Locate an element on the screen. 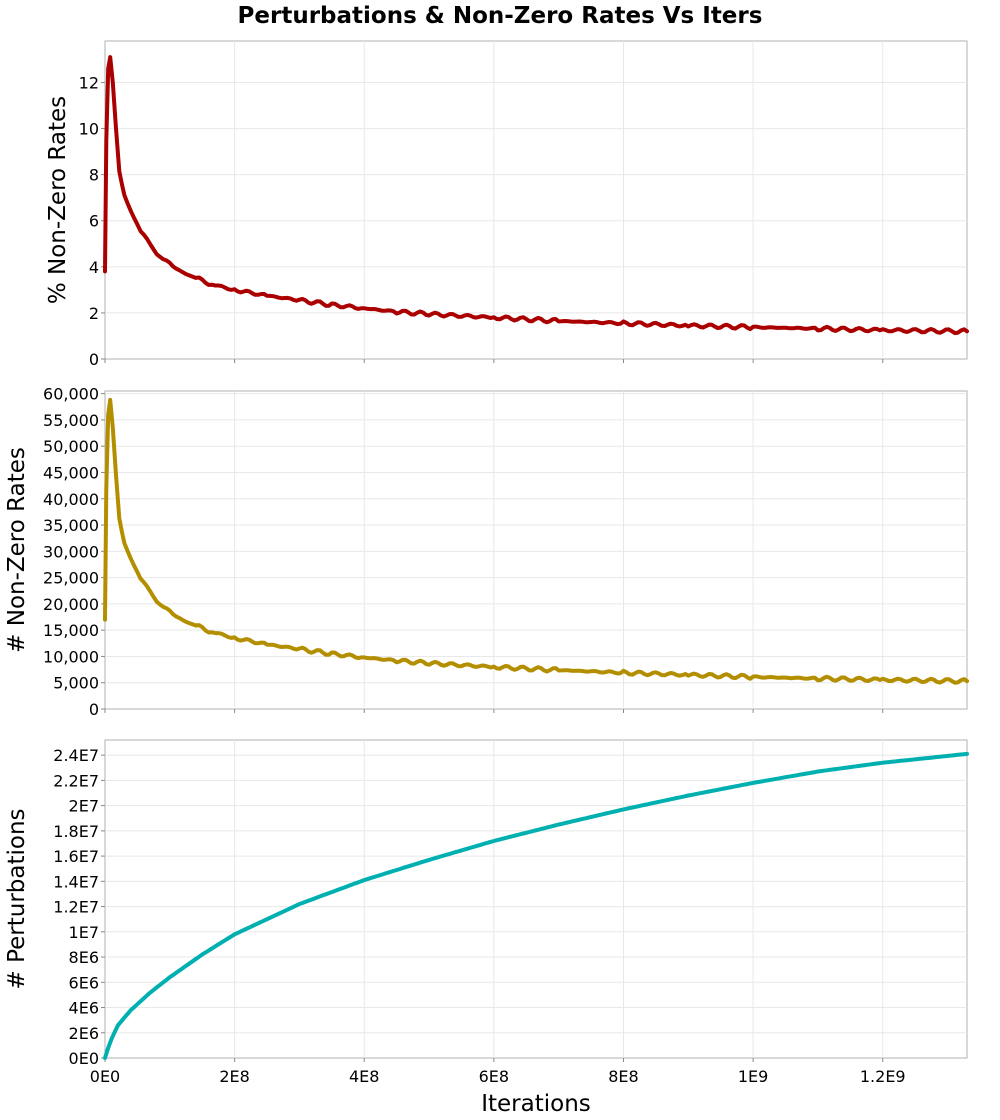 The image size is (1000, 1120). y-tick-label: 35,000 is located at coordinates (71, 525).